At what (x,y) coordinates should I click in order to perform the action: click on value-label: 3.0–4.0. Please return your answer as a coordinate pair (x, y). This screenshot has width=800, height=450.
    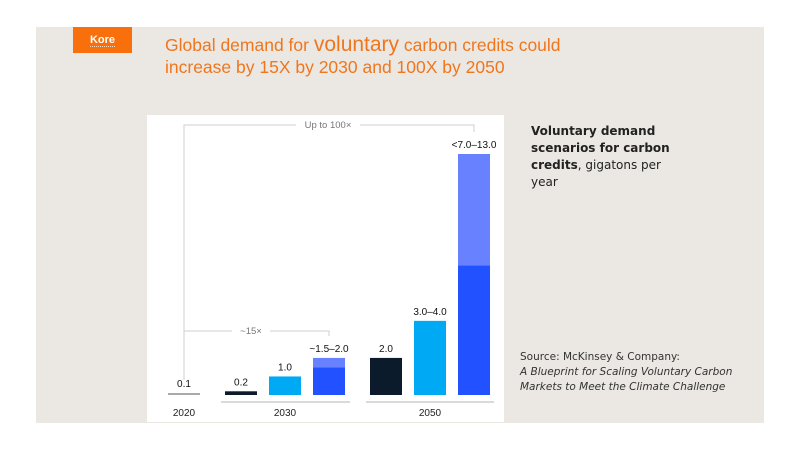
    Looking at the image, I should click on (430, 312).